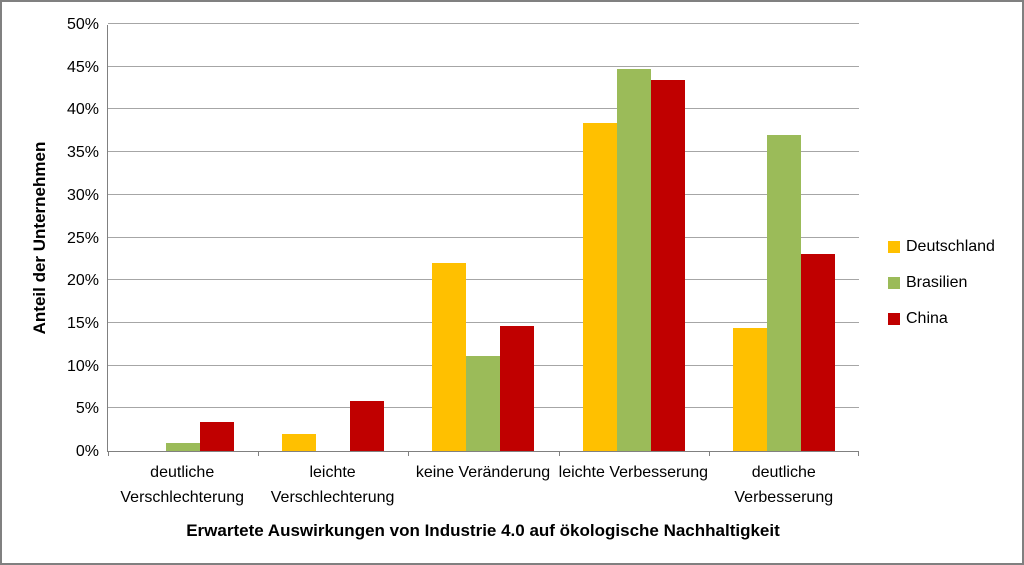 The width and height of the screenshot is (1024, 565). What do you see at coordinates (50, 282) in the screenshot?
I see `y-axis-tick-labels: 0% 5% 10% 15% 20% 25% 30% 35% 40% 45% 50%` at bounding box center [50, 282].